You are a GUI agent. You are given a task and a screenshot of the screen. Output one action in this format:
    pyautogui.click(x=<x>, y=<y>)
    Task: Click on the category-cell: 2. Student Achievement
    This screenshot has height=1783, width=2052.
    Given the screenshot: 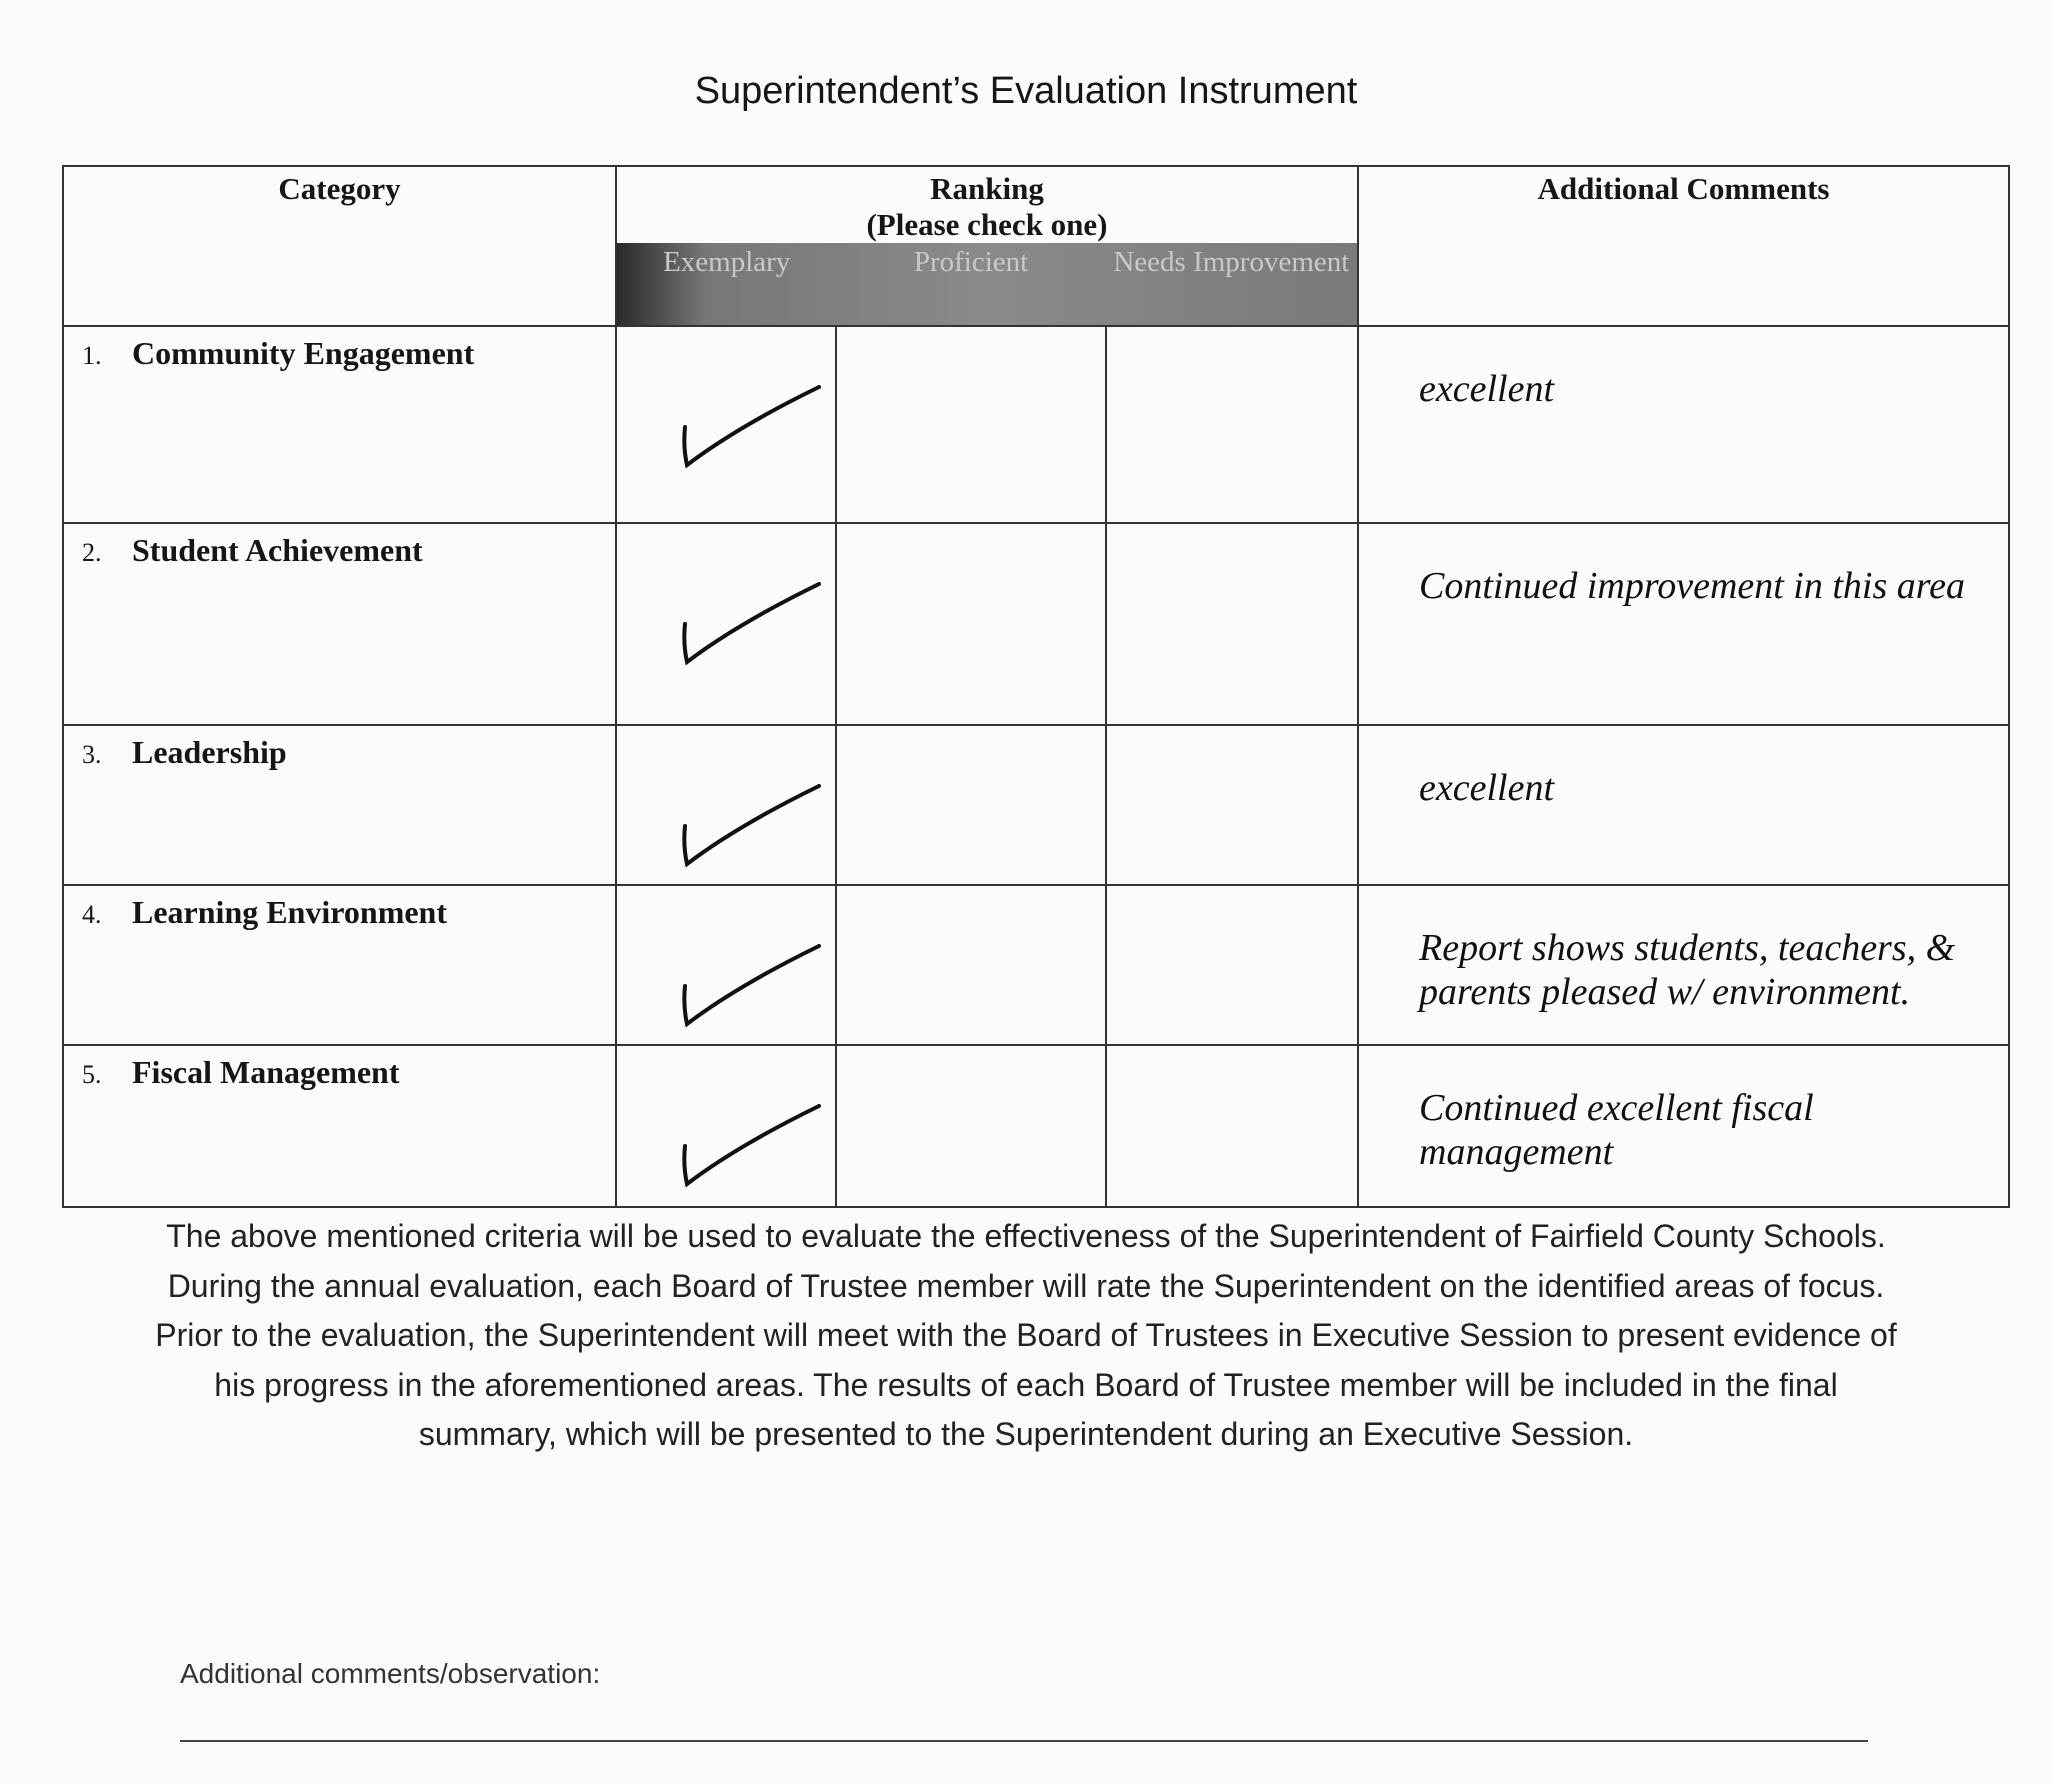 What is the action you would take?
    pyautogui.click(x=339, y=624)
    